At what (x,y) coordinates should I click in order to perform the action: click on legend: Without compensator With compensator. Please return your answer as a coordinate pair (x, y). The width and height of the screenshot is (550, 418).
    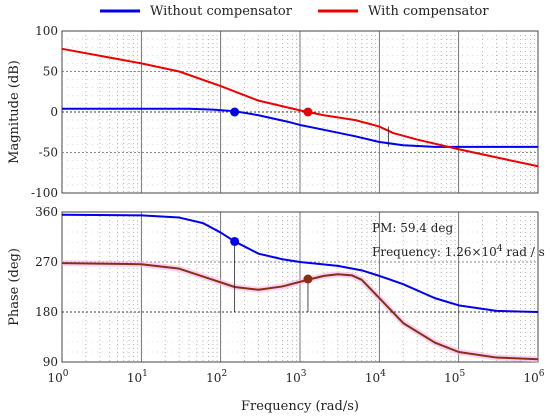
    Looking at the image, I should click on (294, 11).